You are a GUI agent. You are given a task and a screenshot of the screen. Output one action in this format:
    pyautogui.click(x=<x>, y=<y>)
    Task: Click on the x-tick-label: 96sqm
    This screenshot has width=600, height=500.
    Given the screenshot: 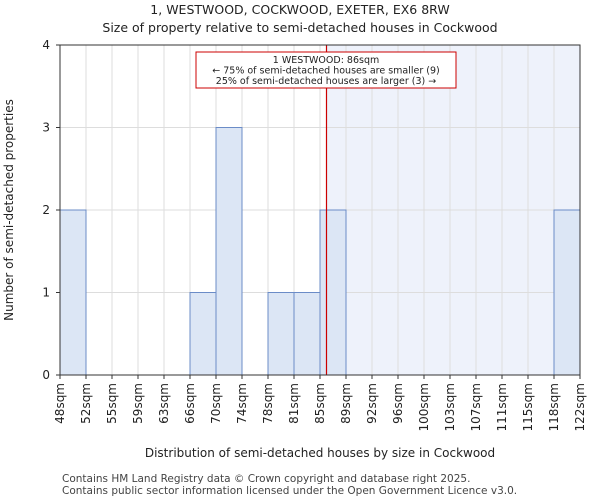 What is the action you would take?
    pyautogui.click(x=398, y=403)
    